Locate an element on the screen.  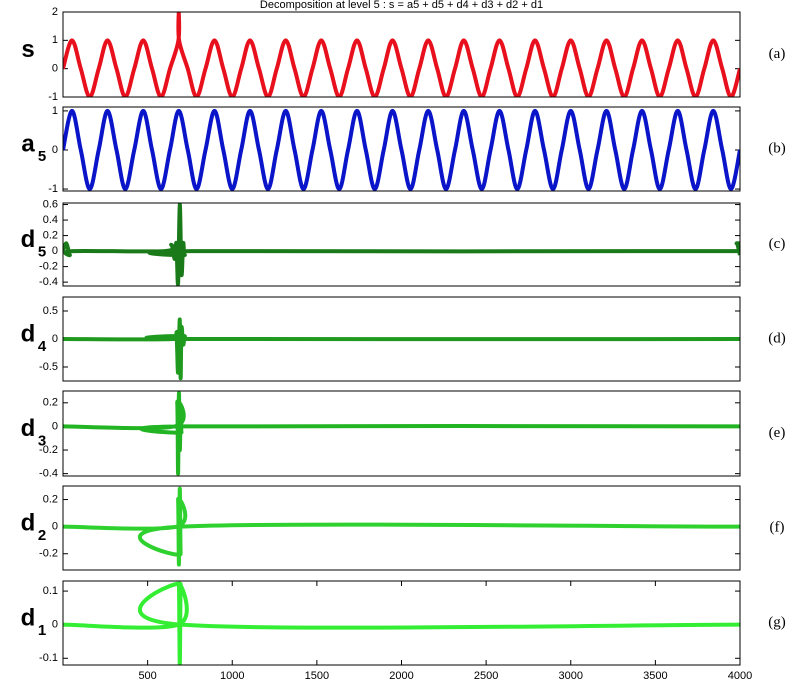
y-axis-label: s is located at coordinates (27, 49).